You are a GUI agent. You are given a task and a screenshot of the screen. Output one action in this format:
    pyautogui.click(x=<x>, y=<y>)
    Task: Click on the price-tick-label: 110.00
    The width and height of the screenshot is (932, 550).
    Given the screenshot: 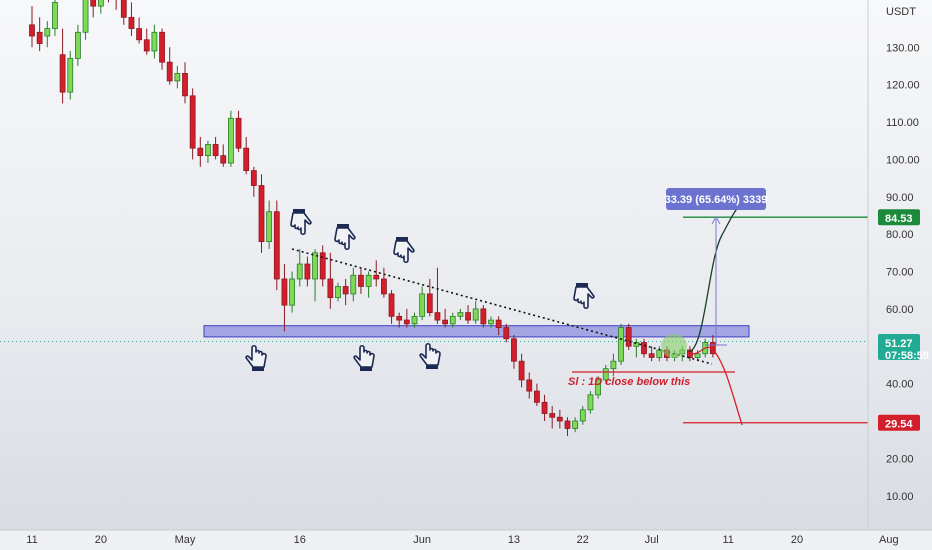 What is the action you would take?
    pyautogui.click(x=902, y=123)
    